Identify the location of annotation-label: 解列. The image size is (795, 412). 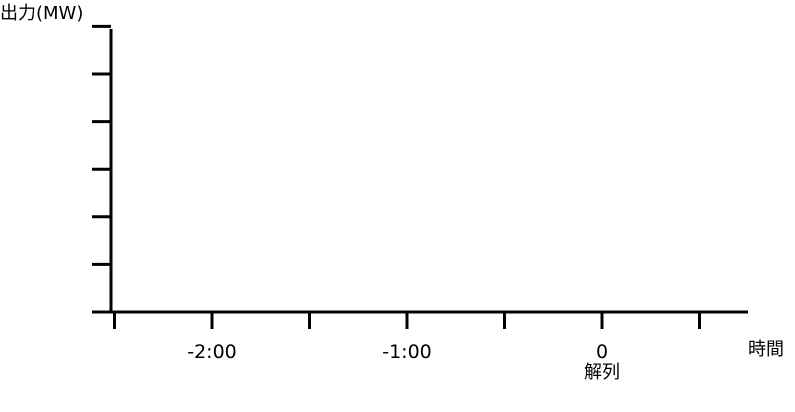
(602, 372).